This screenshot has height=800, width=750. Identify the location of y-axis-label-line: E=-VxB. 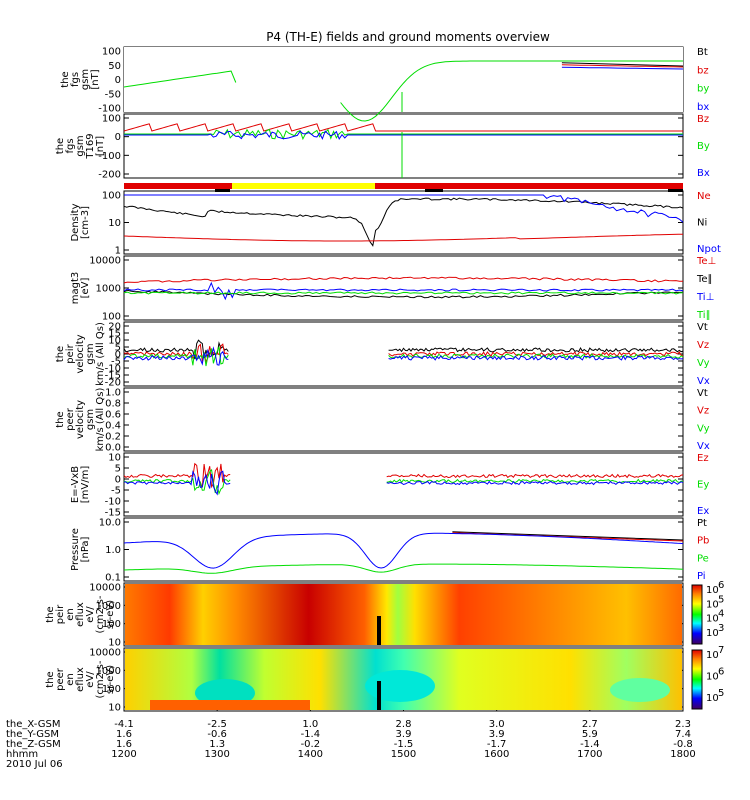
(75, 484).